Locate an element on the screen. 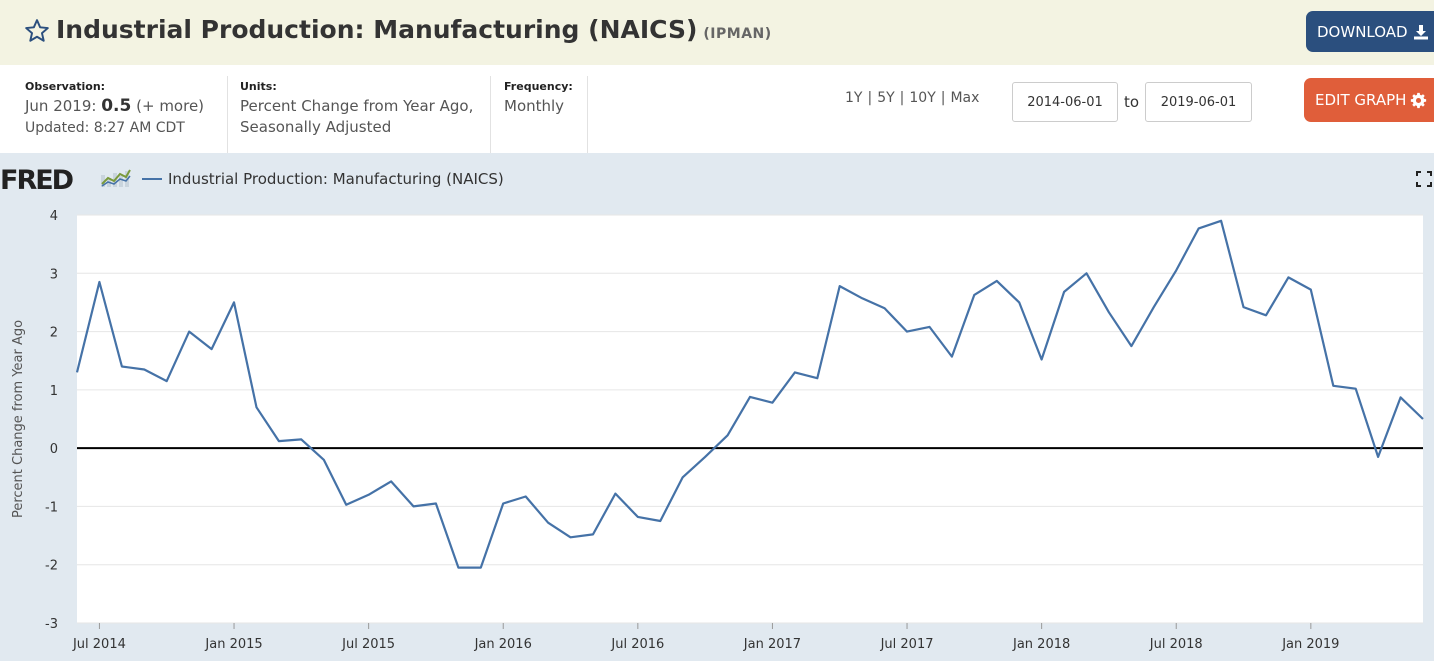  x-tick-label: Jul 2015 is located at coordinates (368, 644).